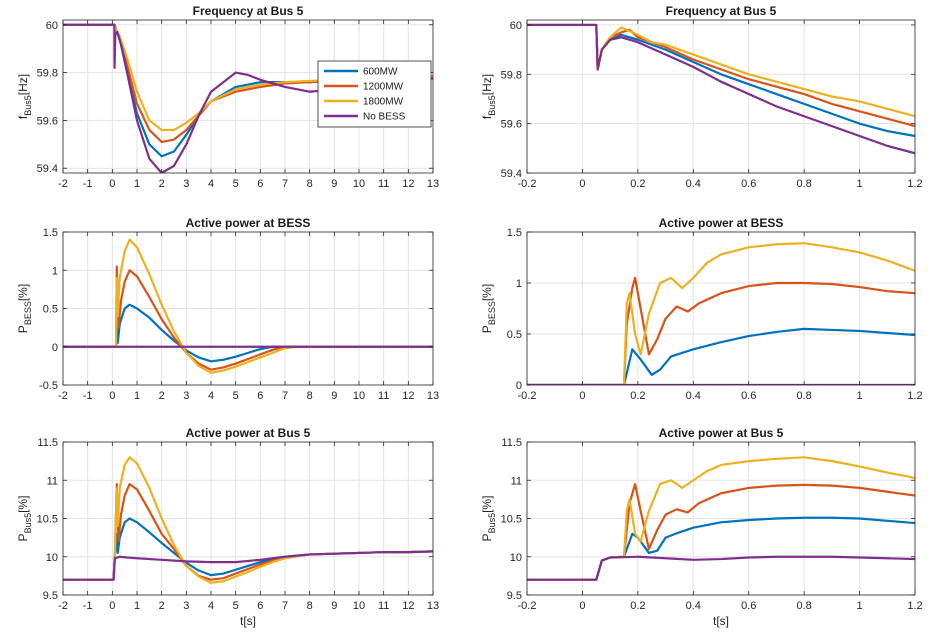 The height and width of the screenshot is (637, 933). Describe the element at coordinates (248, 333) in the screenshot. I see `series-line-600mw` at that location.